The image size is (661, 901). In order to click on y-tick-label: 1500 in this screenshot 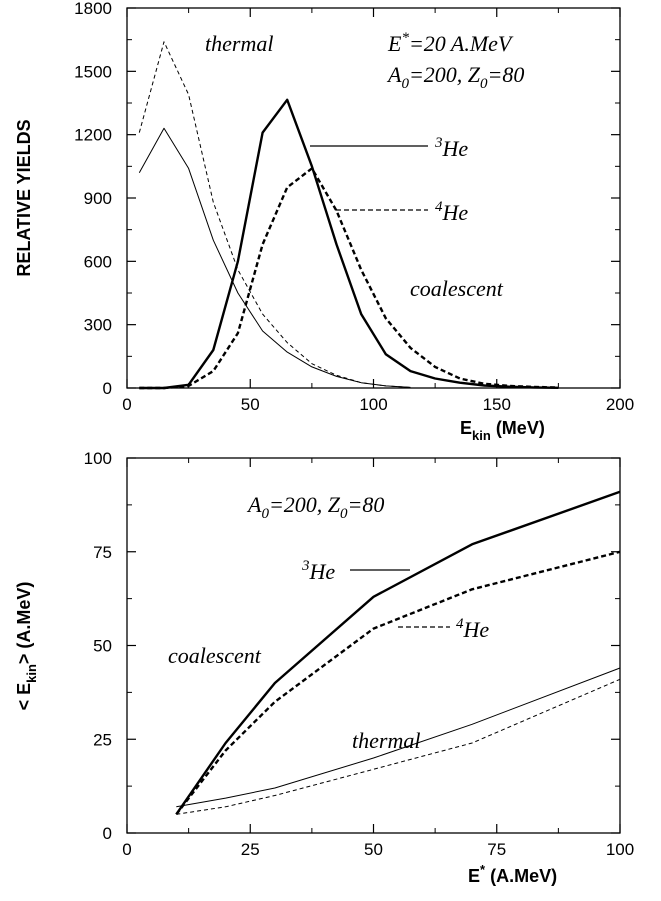, I will do `click(93, 71)`.